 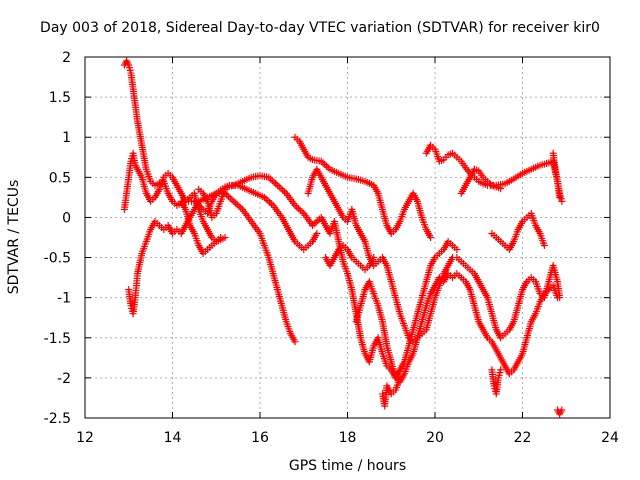 I want to click on y-tick-label: 0, so click(x=66, y=218).